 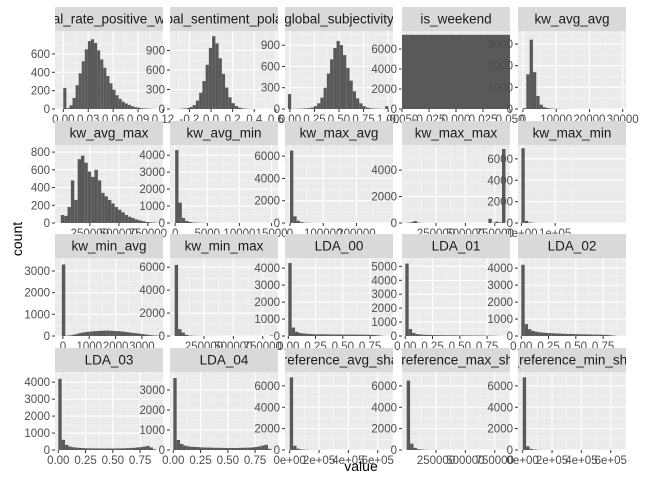 I want to click on y-tick-label: 5000, so click(x=384, y=267).